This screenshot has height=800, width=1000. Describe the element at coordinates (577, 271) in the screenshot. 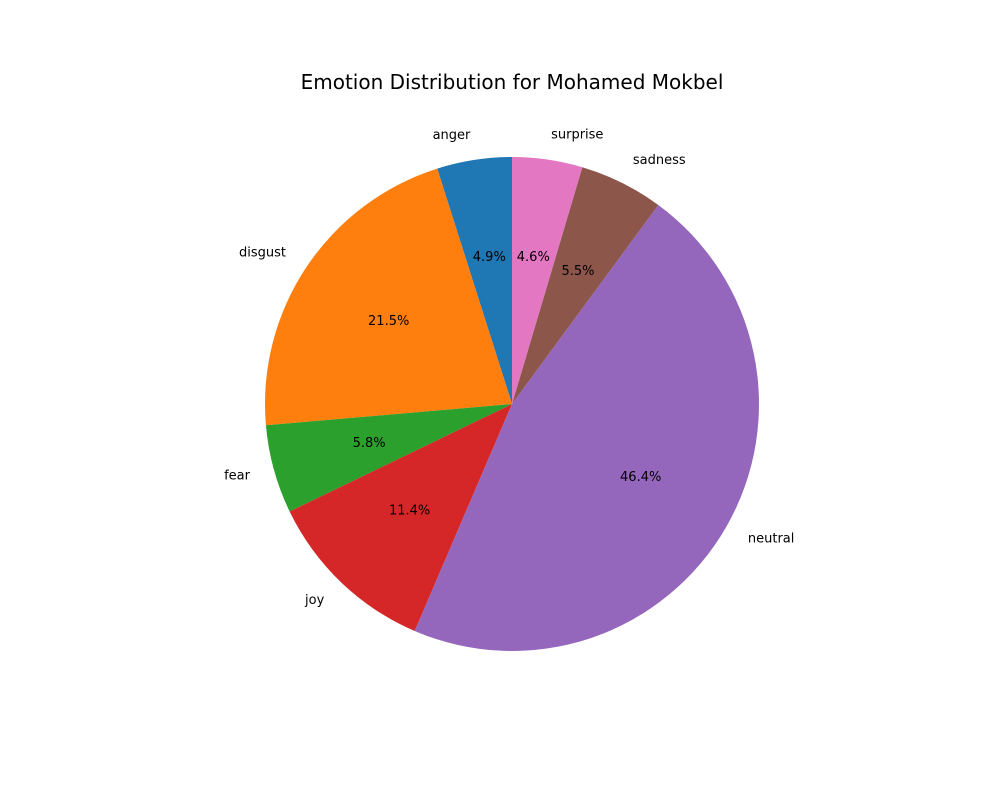

I see `pct-label-sadness: 5.5%` at that location.